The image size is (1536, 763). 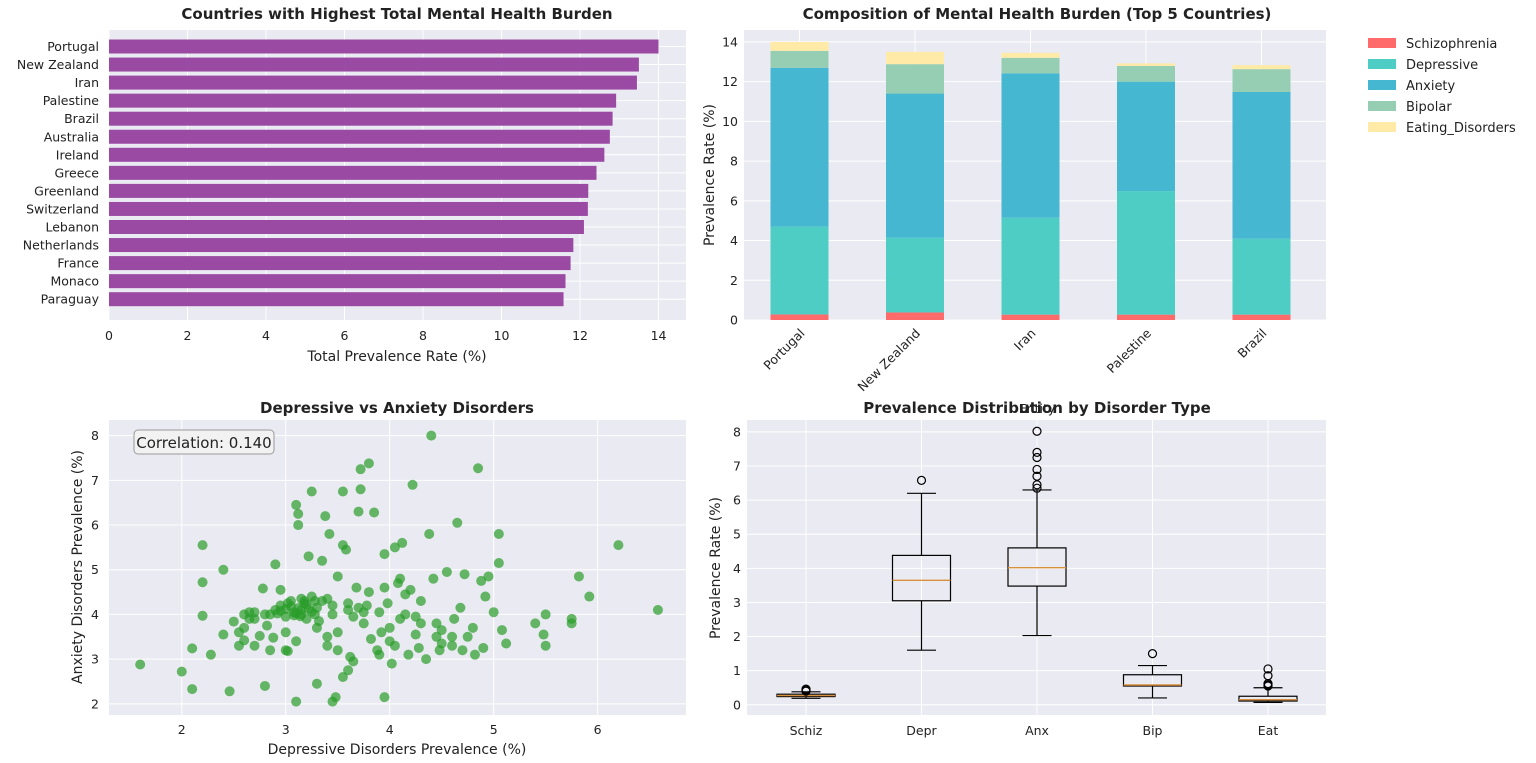 What do you see at coordinates (1153, 730) in the screenshot?
I see `x-tick-label: Bip` at bounding box center [1153, 730].